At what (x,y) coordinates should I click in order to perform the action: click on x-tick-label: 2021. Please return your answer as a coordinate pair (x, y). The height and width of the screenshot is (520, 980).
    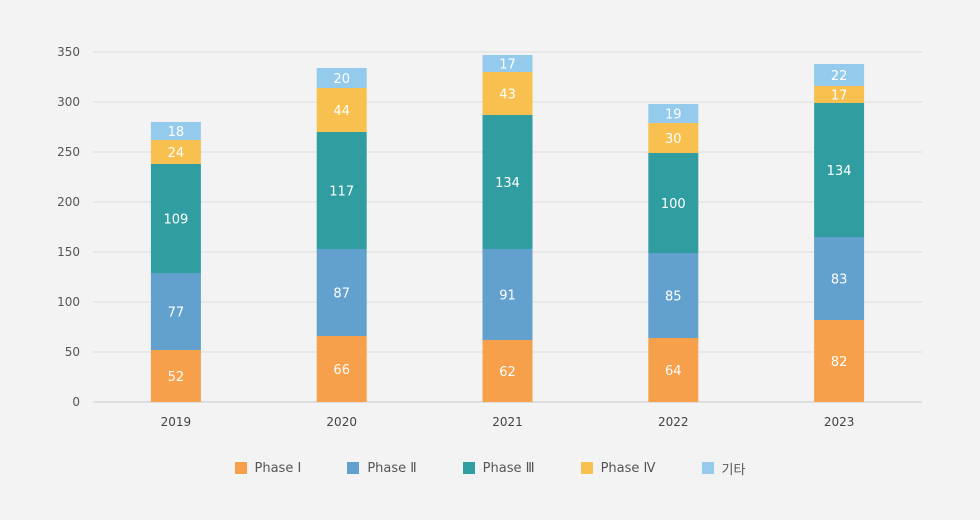
    Looking at the image, I should click on (507, 422).